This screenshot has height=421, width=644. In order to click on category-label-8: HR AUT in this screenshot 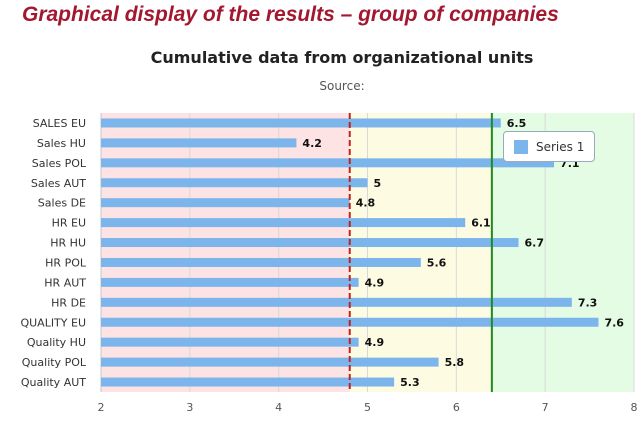, I will do `click(65, 282)`.